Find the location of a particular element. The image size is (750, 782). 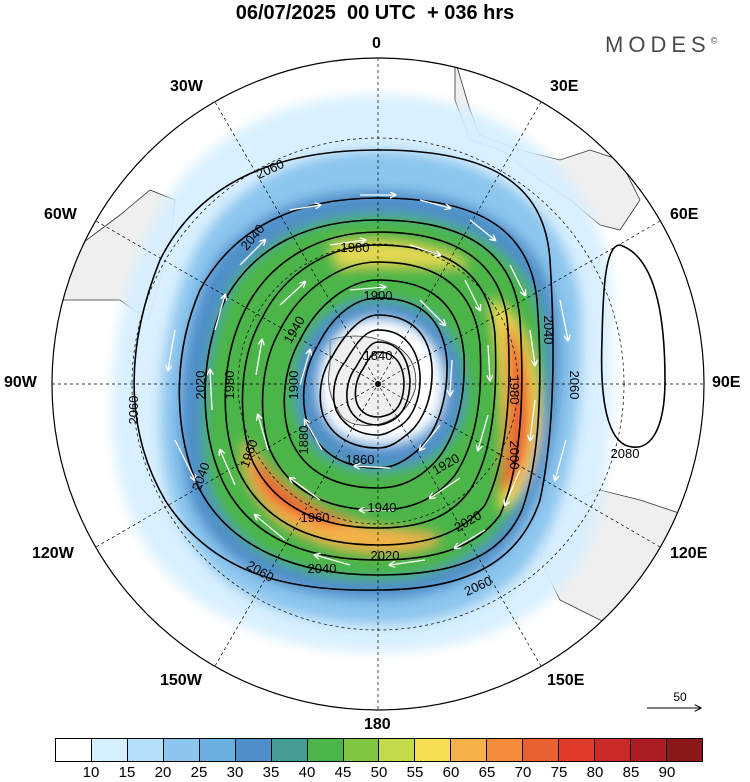

contour-label: 1960 is located at coordinates (315, 517).